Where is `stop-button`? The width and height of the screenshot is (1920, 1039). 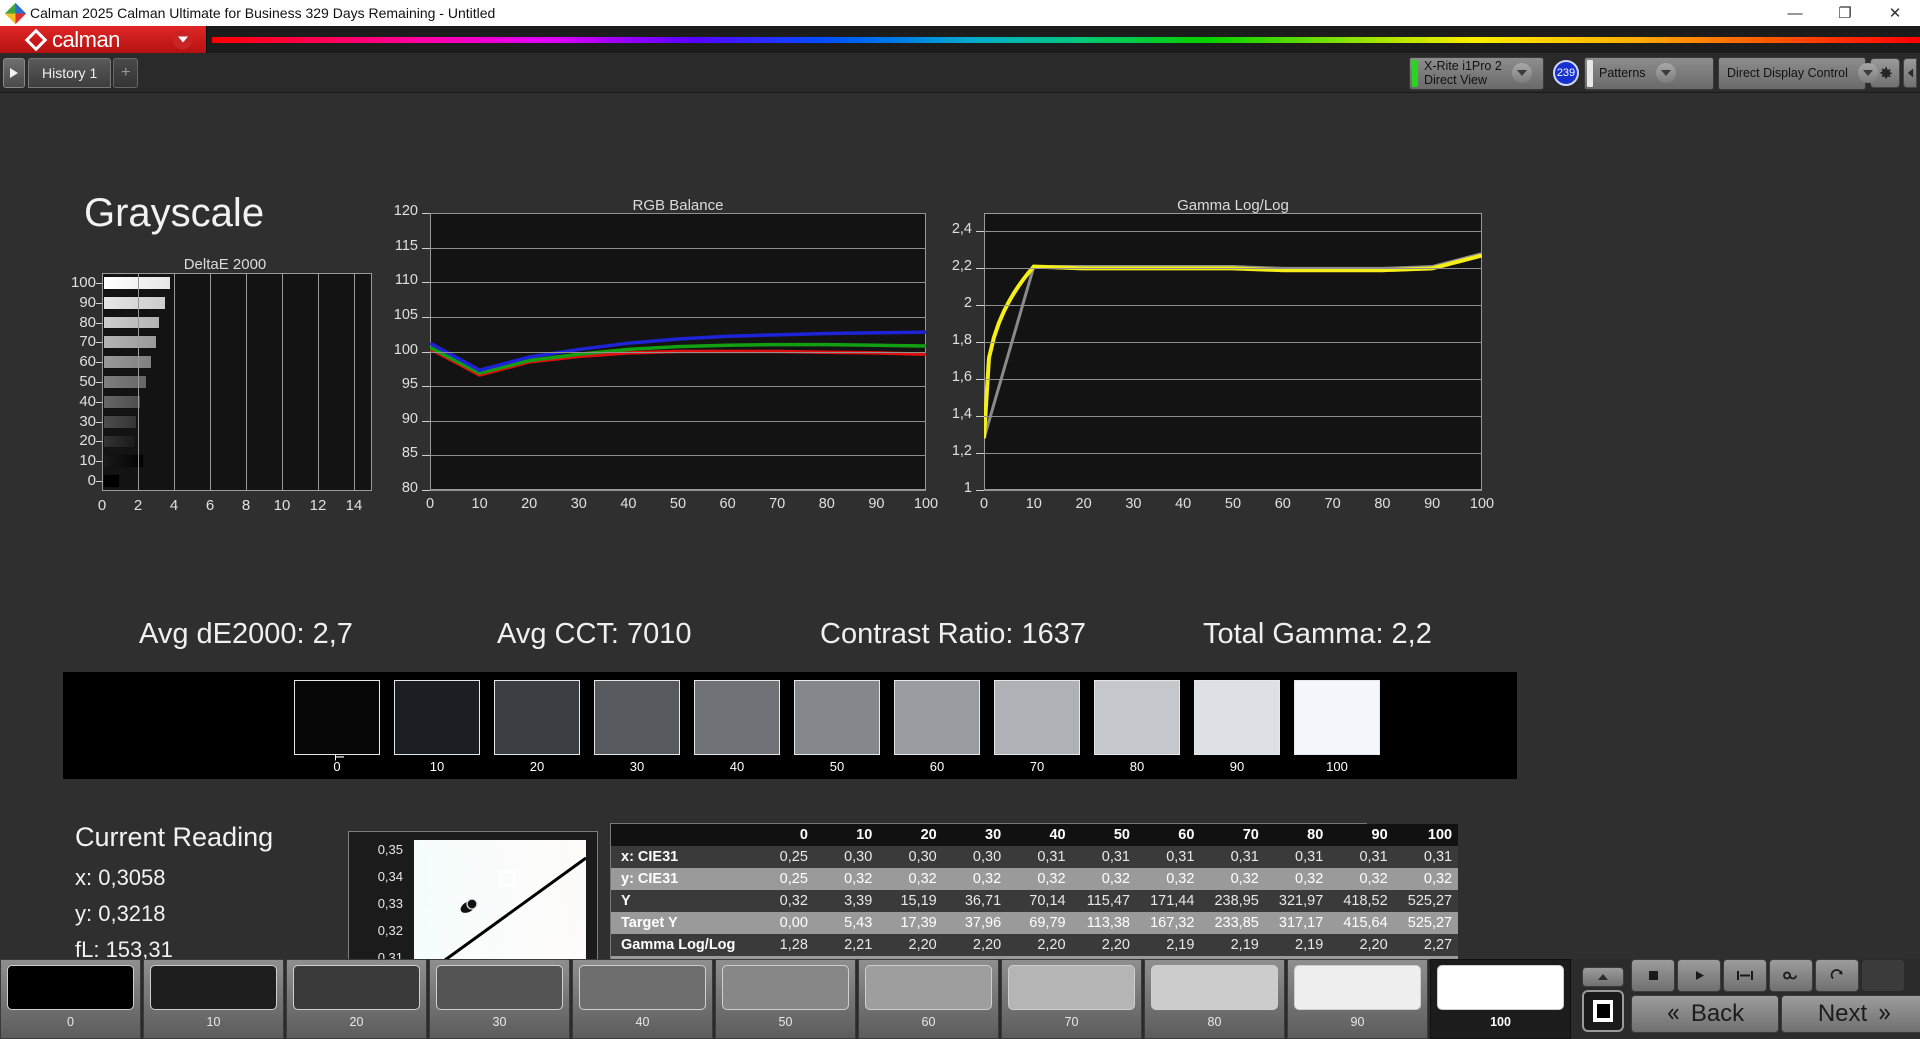
stop-button is located at coordinates (1653, 975).